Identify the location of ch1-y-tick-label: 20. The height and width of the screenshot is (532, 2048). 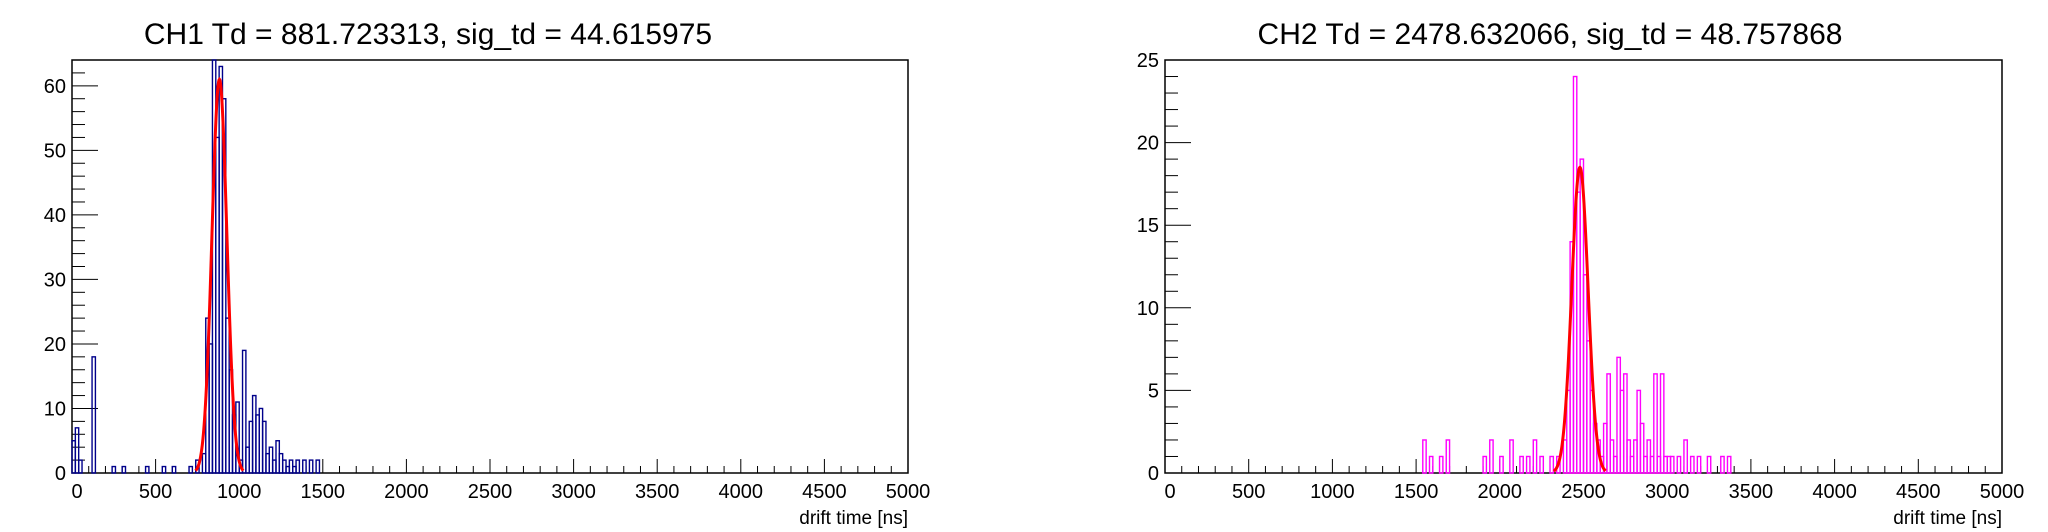
(55, 345).